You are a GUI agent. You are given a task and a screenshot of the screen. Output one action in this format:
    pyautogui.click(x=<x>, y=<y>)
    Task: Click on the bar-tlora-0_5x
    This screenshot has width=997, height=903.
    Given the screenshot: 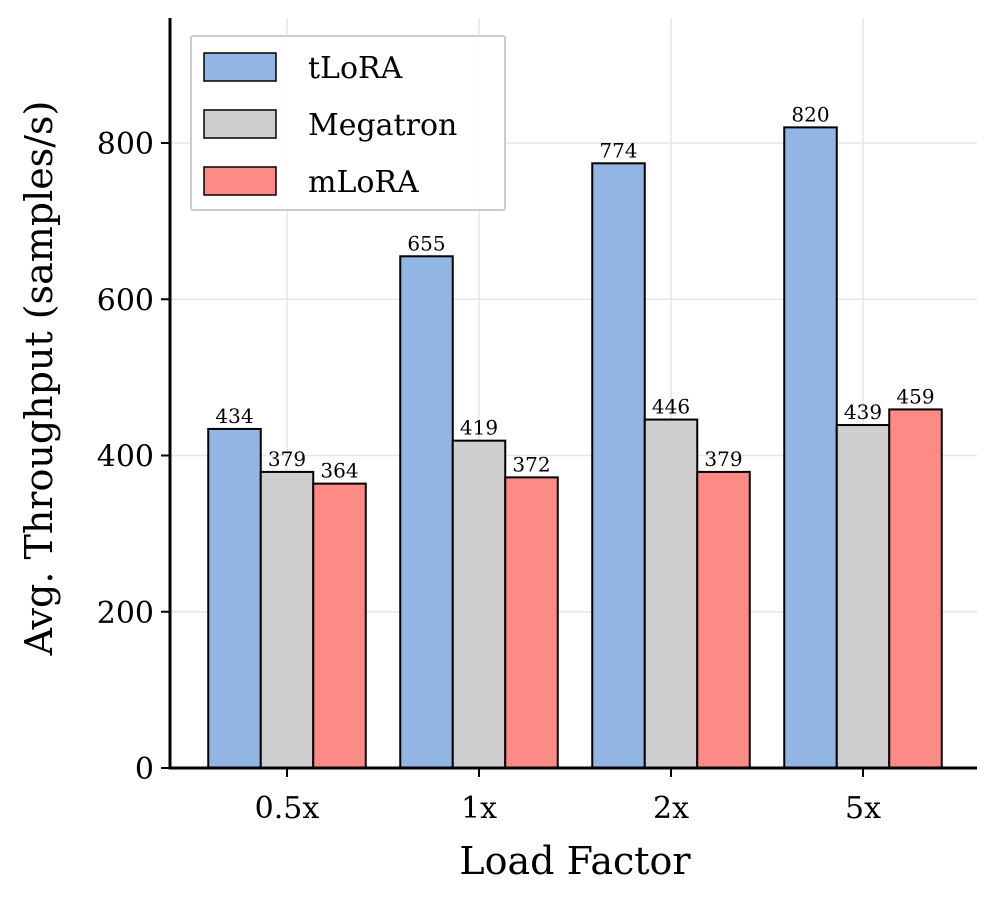 What is the action you would take?
    pyautogui.click(x=234, y=598)
    